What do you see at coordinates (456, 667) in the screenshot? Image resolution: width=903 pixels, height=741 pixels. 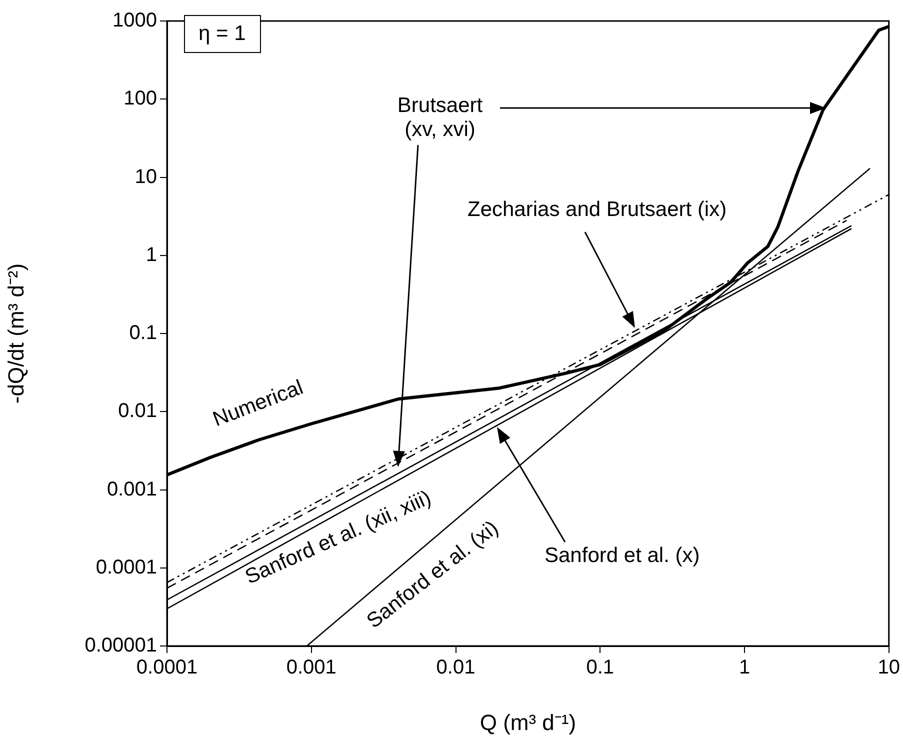 I see `x-tick-label: 0.01` at bounding box center [456, 667].